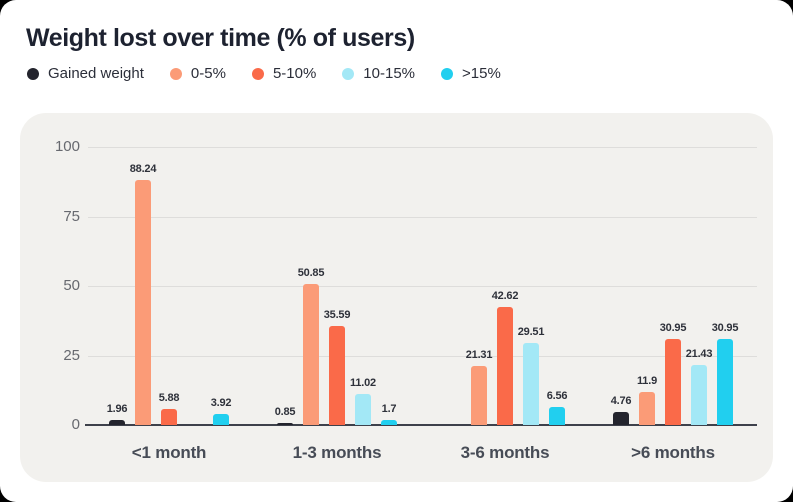 The width and height of the screenshot is (793, 502). I want to click on bar-value-label: 11.9, so click(647, 380).